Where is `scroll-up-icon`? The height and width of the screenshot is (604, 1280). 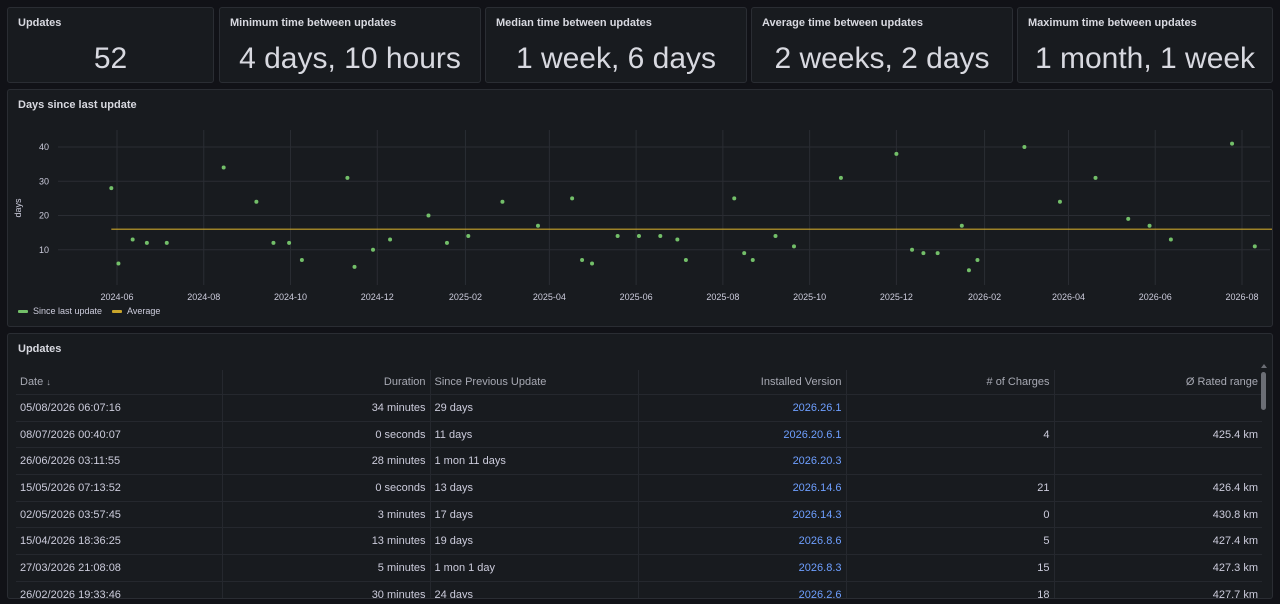 scroll-up-icon is located at coordinates (1264, 366).